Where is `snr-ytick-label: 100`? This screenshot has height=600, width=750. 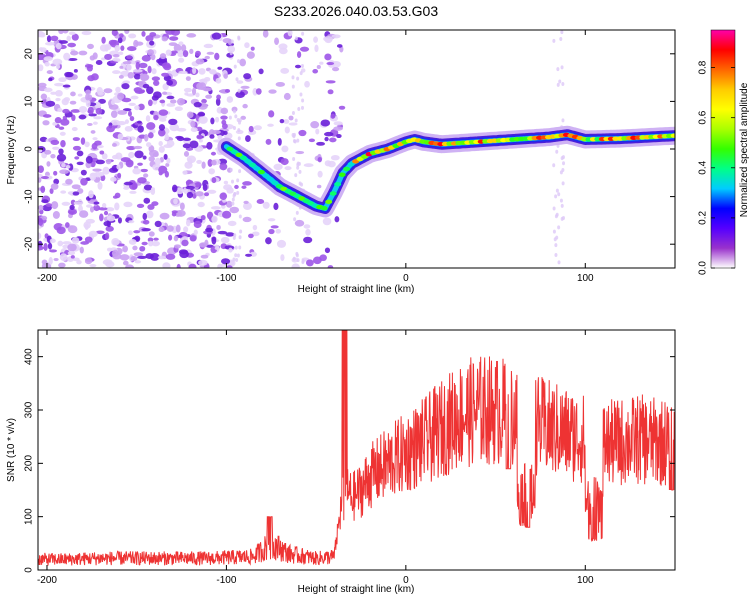 snr-ytick-label: 100 is located at coordinates (29, 516).